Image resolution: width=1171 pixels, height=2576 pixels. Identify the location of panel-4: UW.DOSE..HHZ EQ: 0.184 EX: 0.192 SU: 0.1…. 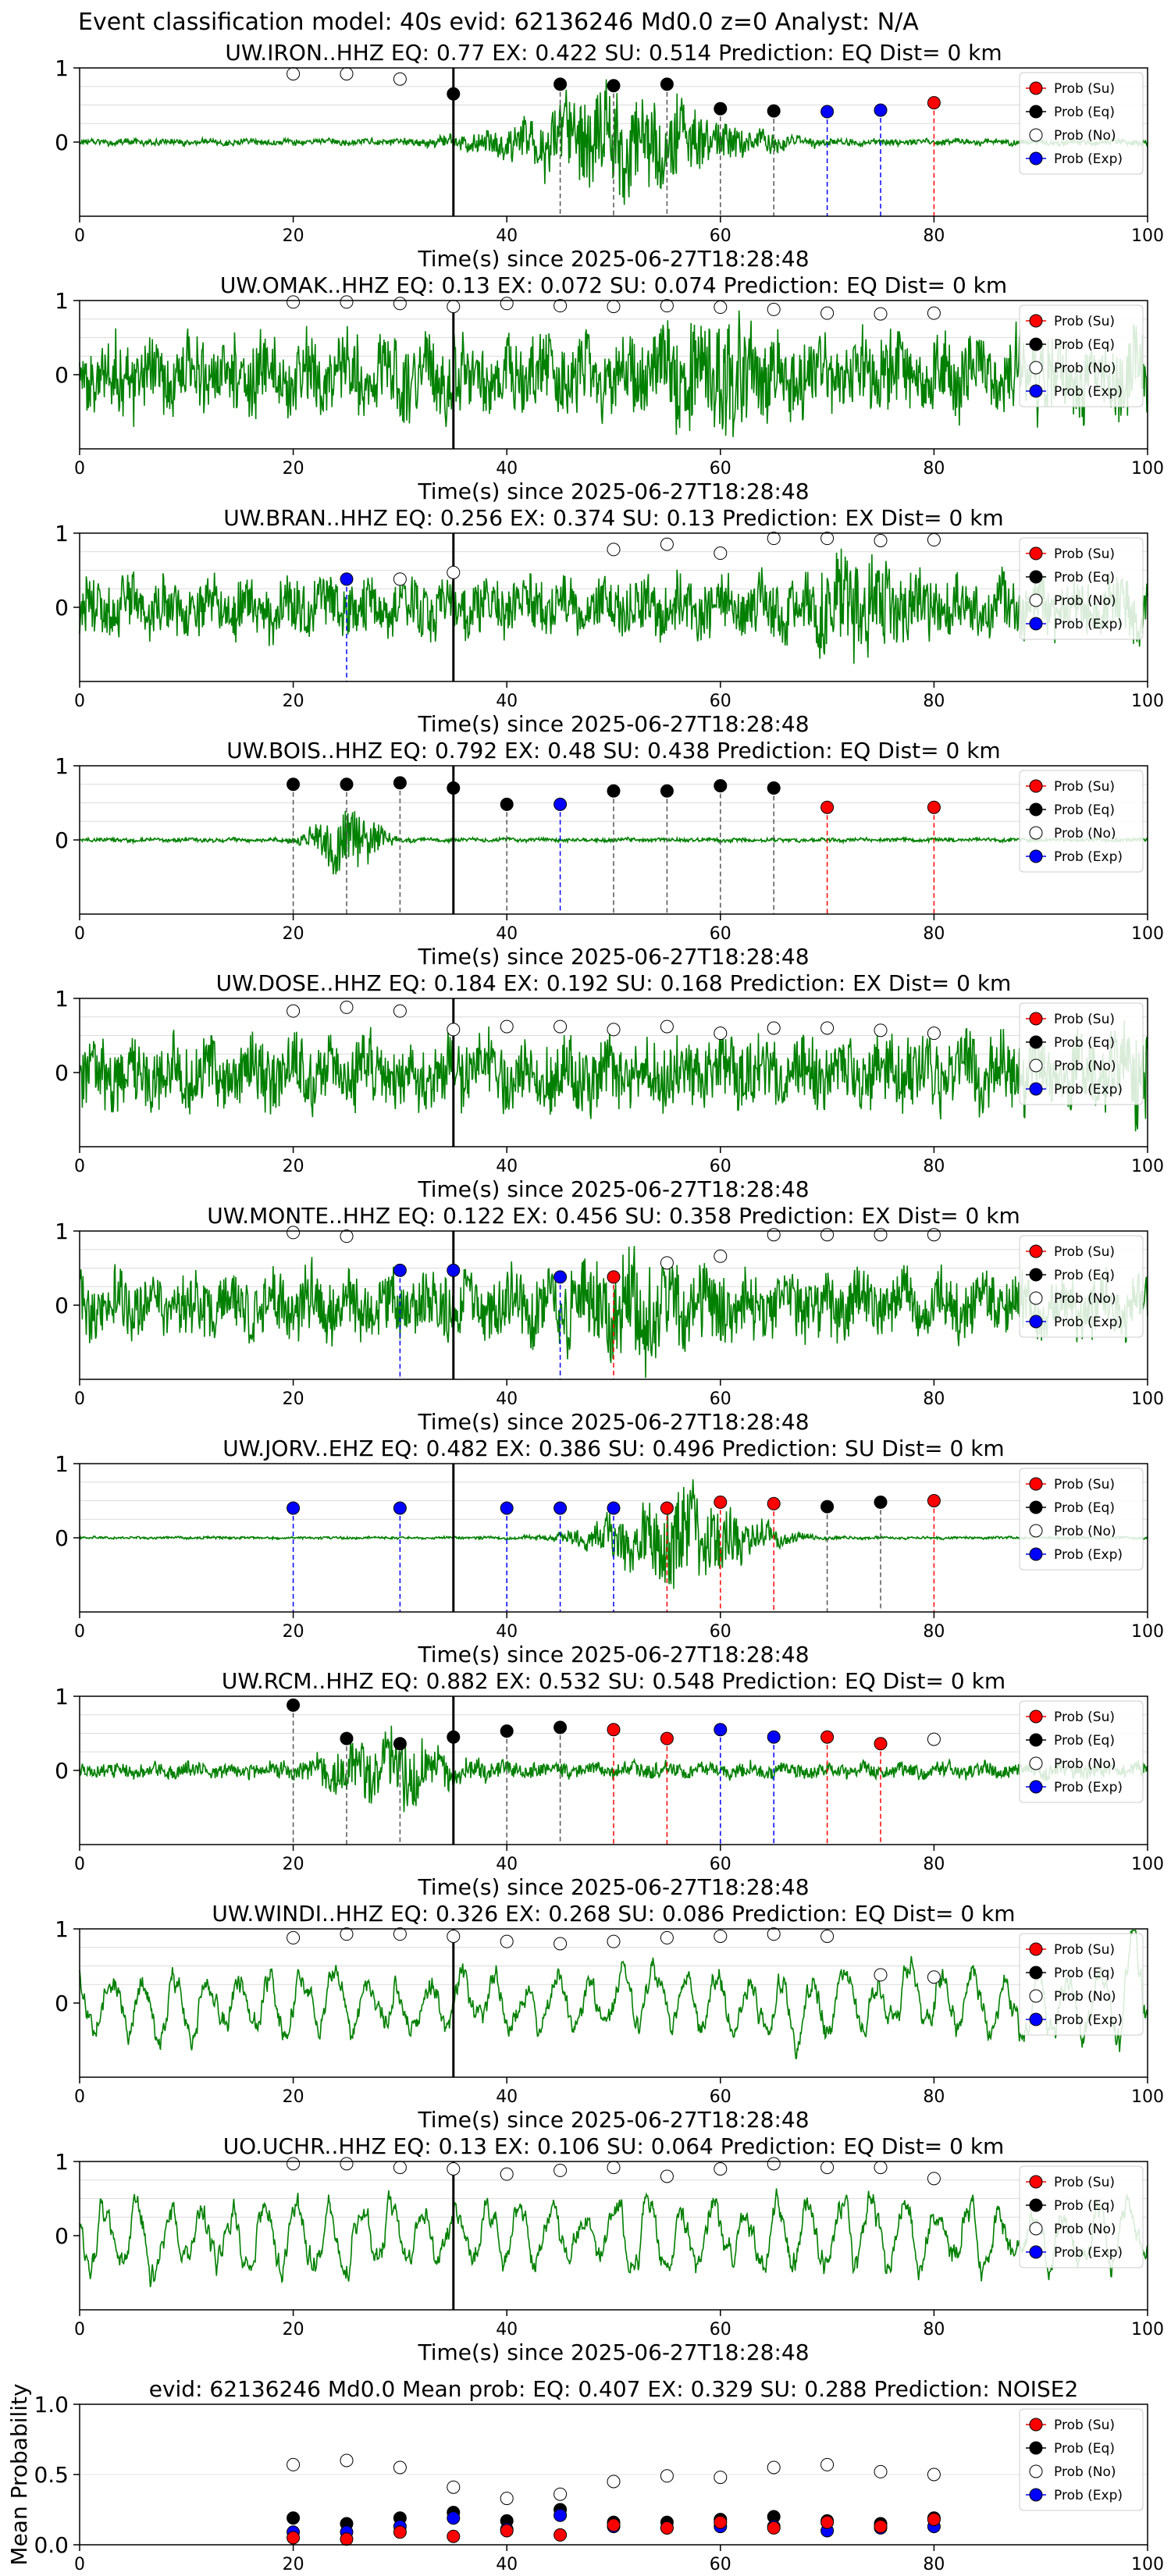
(609, 1086).